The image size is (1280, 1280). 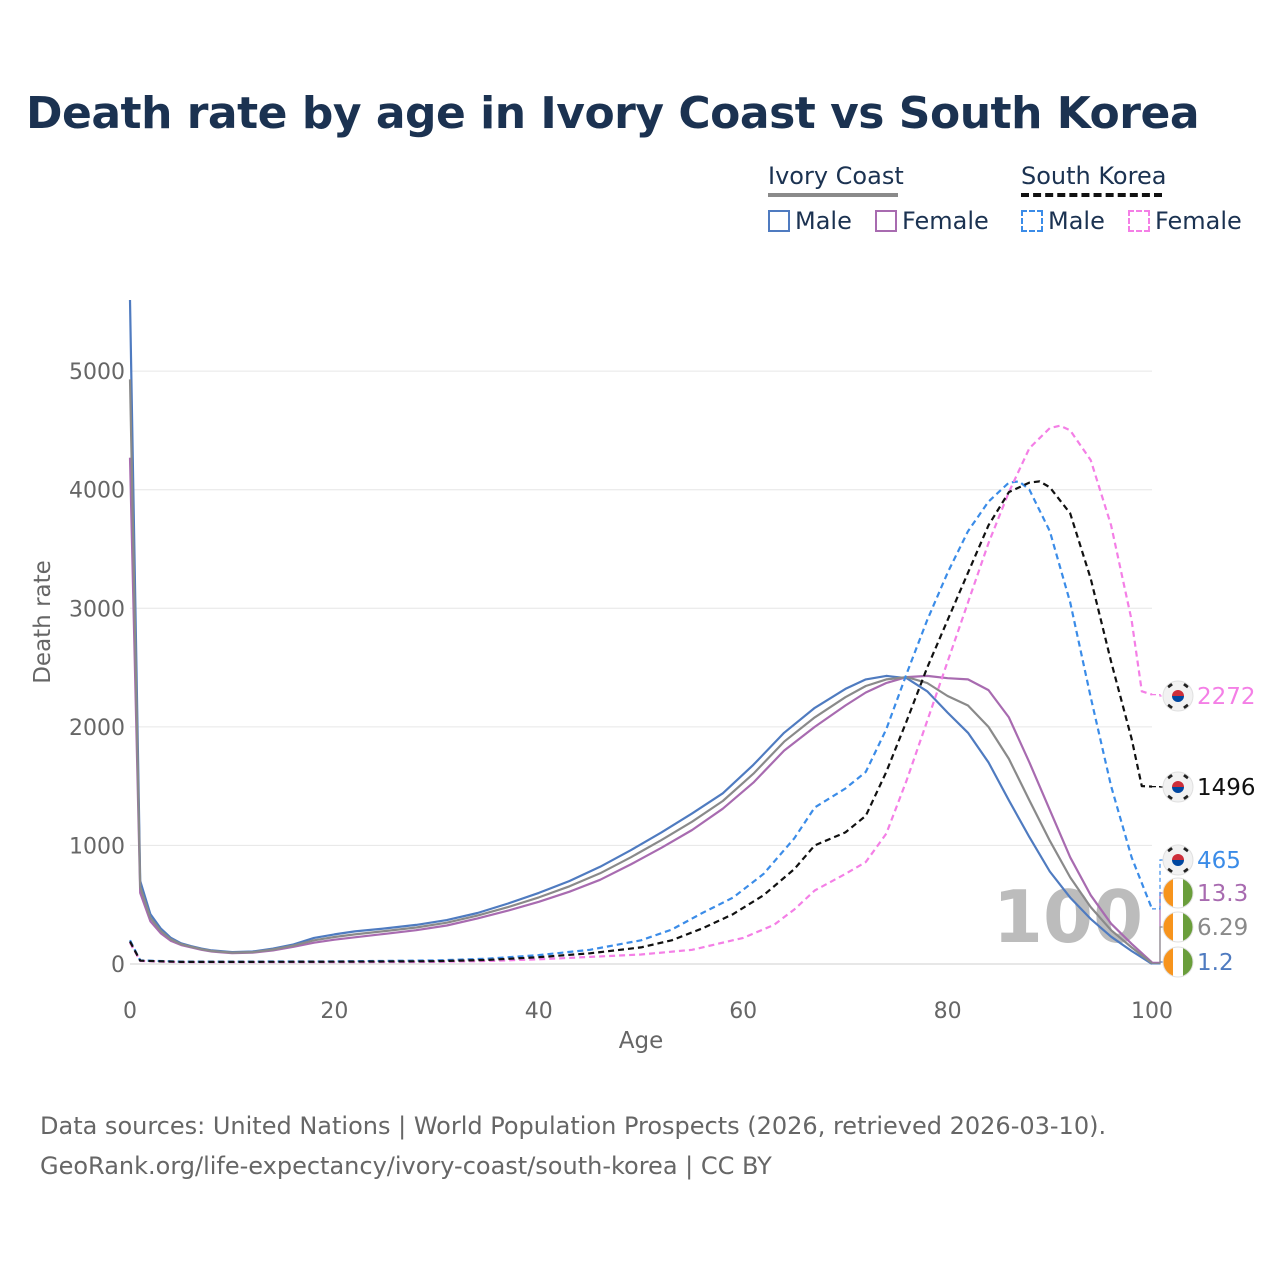 I want to click on watermark-age: 100, so click(x=1068, y=917).